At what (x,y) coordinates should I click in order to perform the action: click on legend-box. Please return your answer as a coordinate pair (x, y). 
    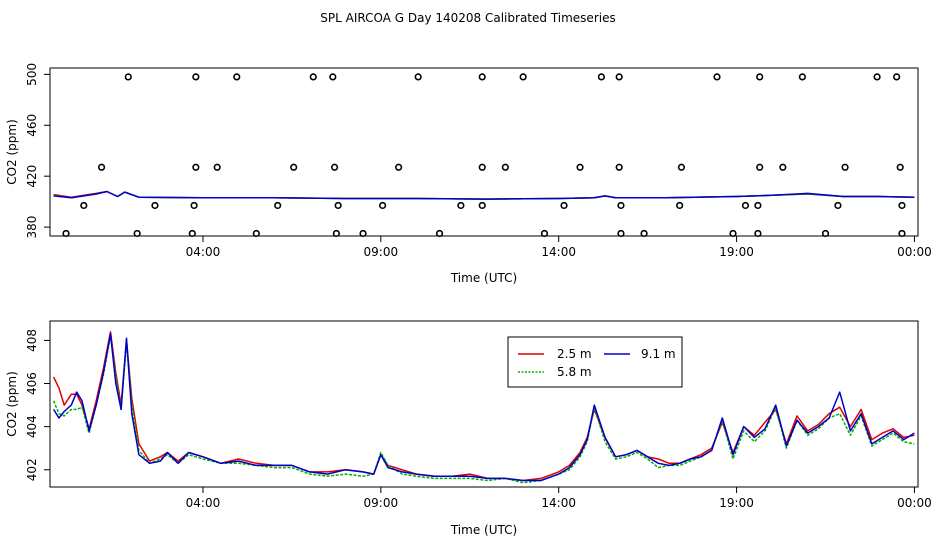
    Looking at the image, I should click on (595, 362).